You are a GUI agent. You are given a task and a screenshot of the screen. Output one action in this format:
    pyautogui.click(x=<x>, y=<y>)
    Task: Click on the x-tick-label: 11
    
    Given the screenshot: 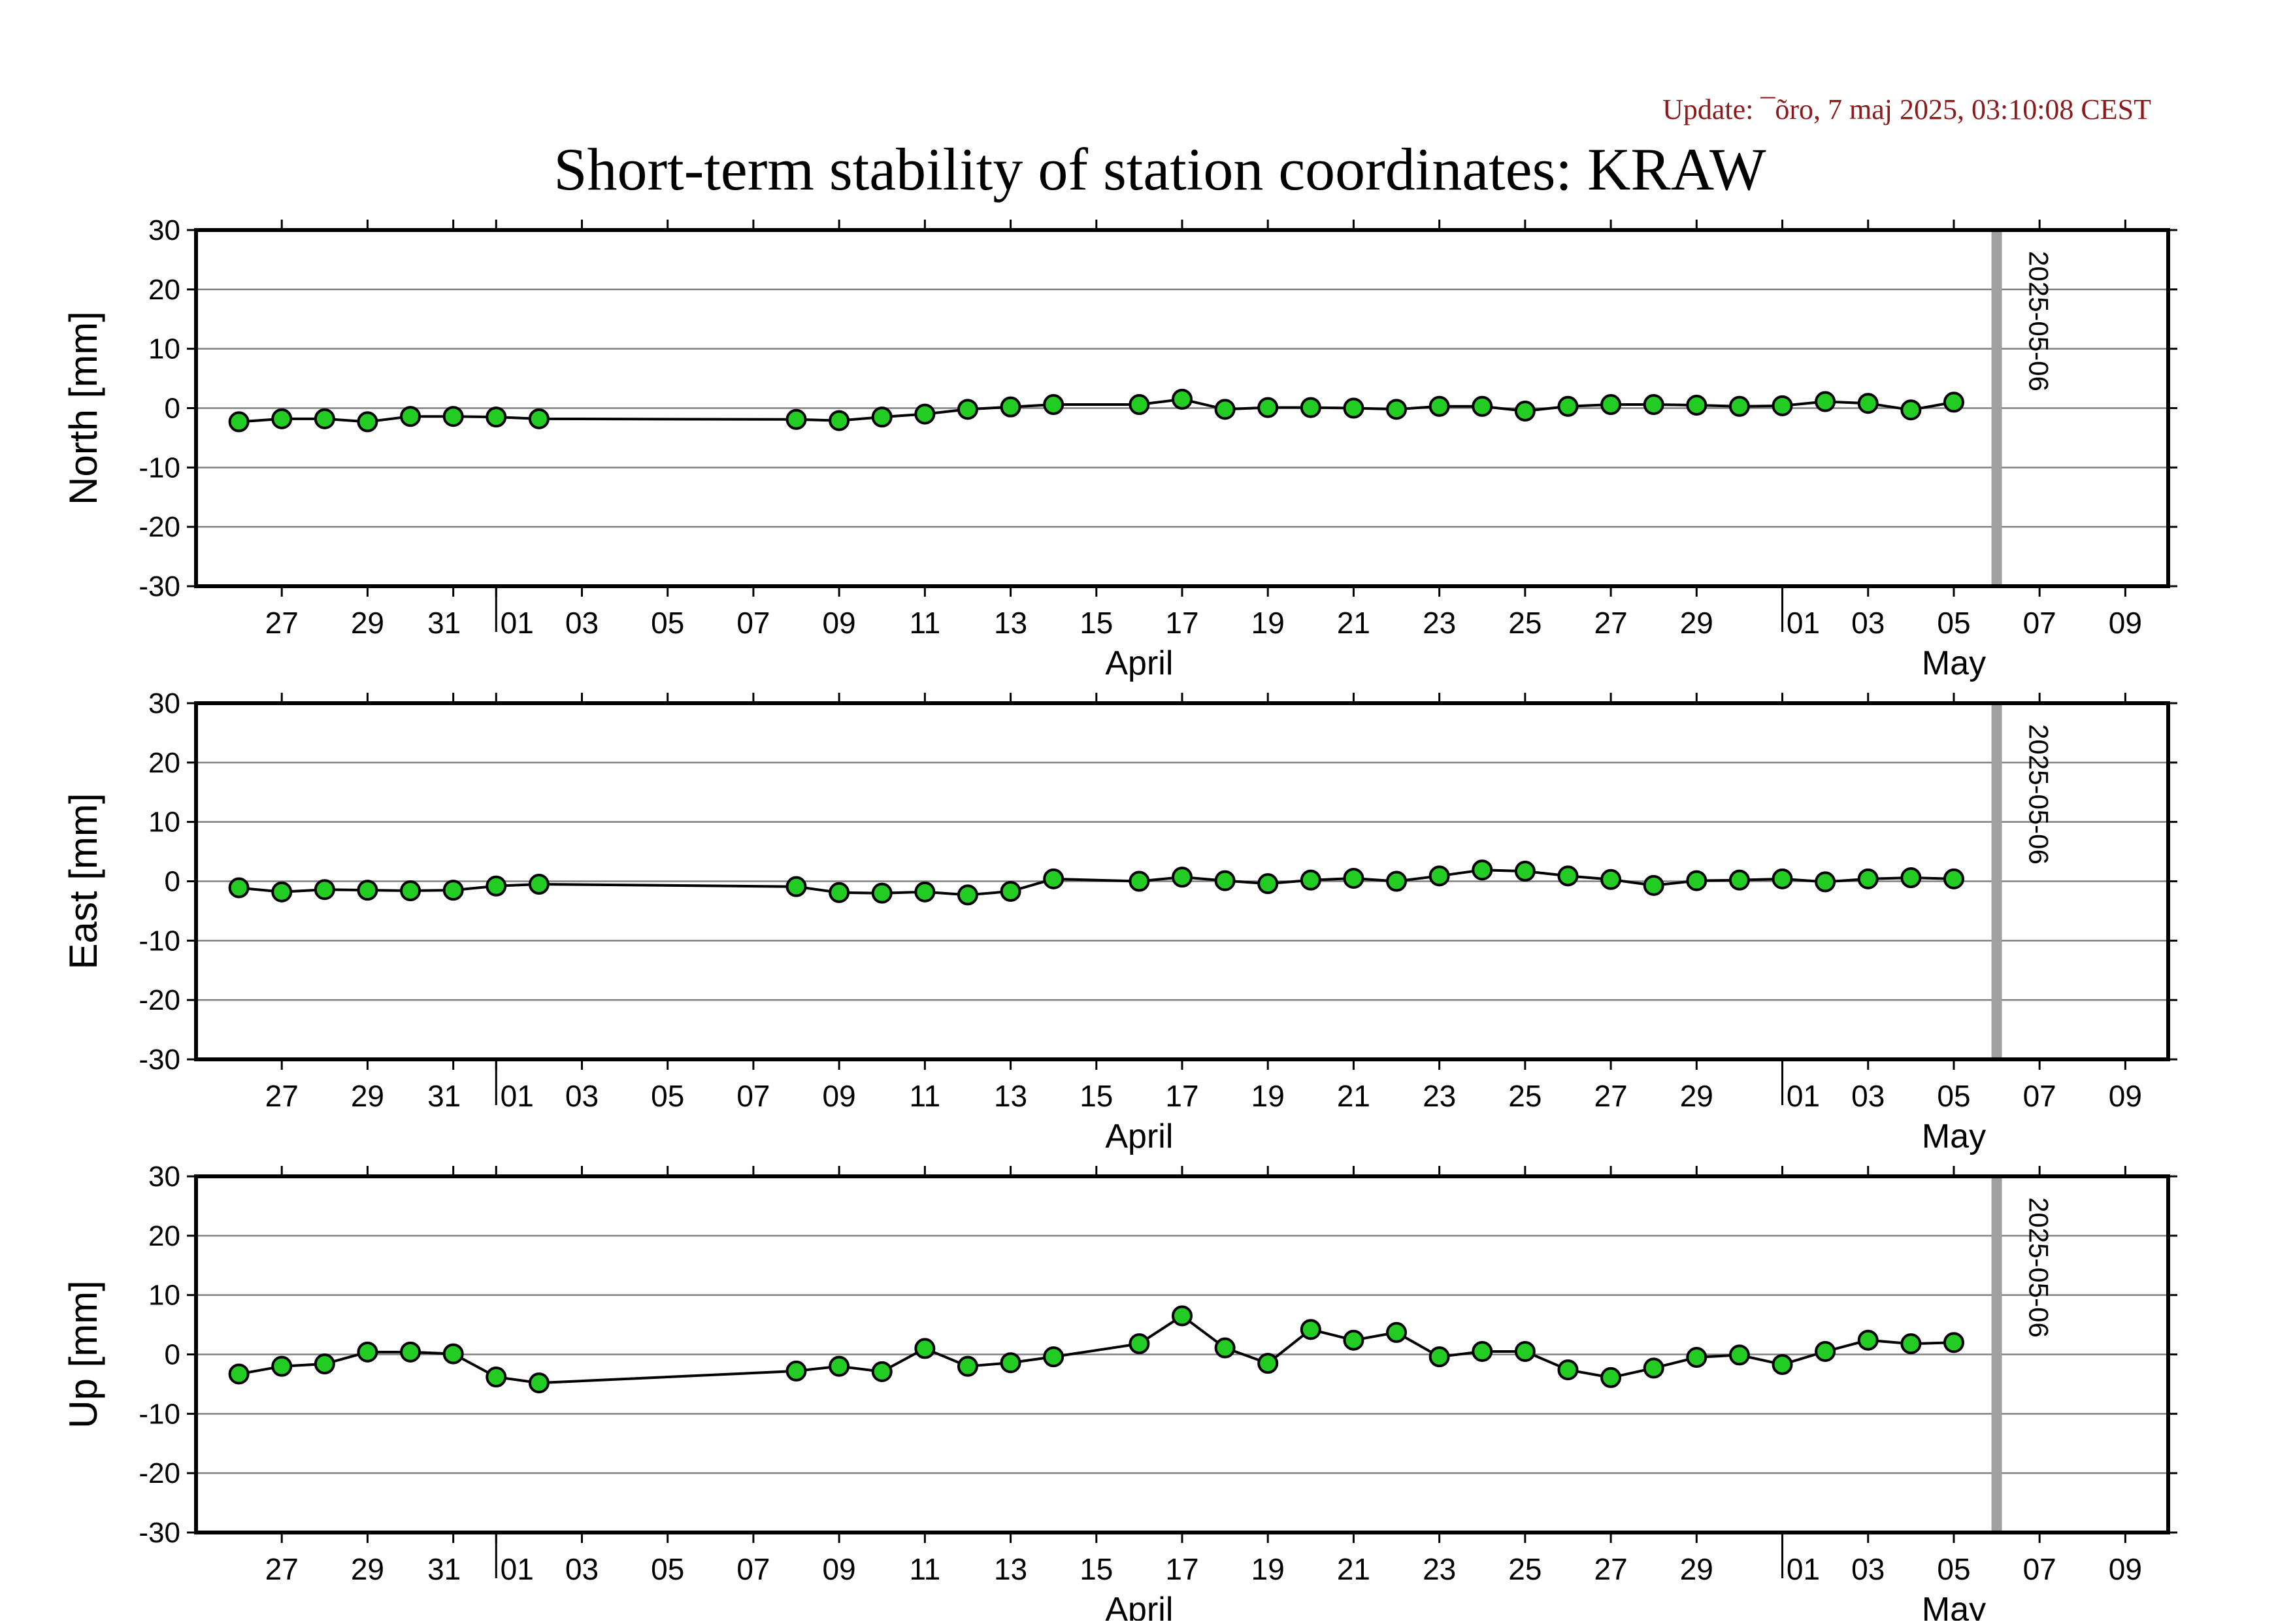 What is the action you would take?
    pyautogui.click(x=924, y=1569)
    